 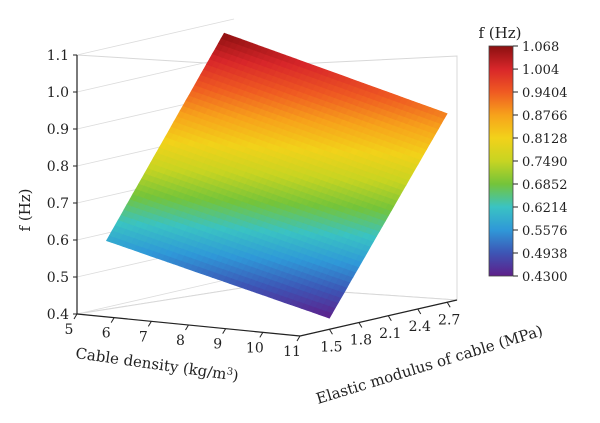 I want to click on y-axis-line, so click(x=378, y=318).